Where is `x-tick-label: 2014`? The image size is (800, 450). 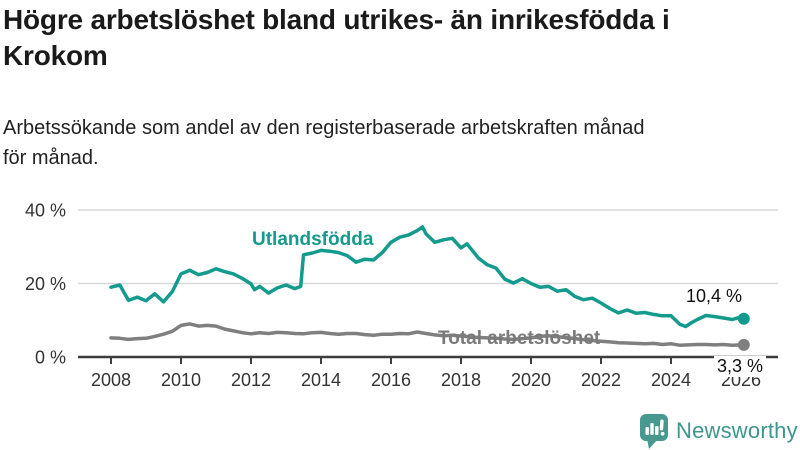 x-tick-label: 2014 is located at coordinates (321, 380).